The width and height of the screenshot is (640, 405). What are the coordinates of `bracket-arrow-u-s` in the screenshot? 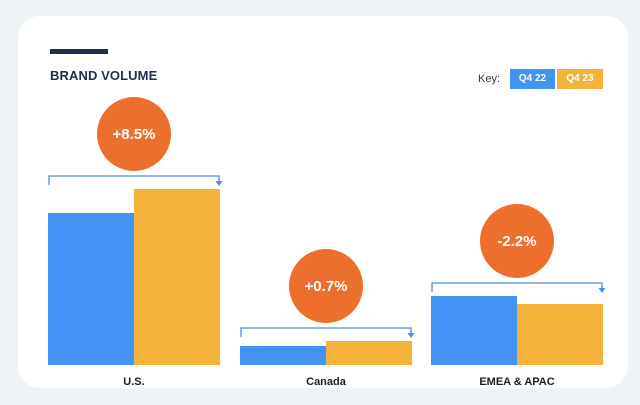 It's located at (219, 183).